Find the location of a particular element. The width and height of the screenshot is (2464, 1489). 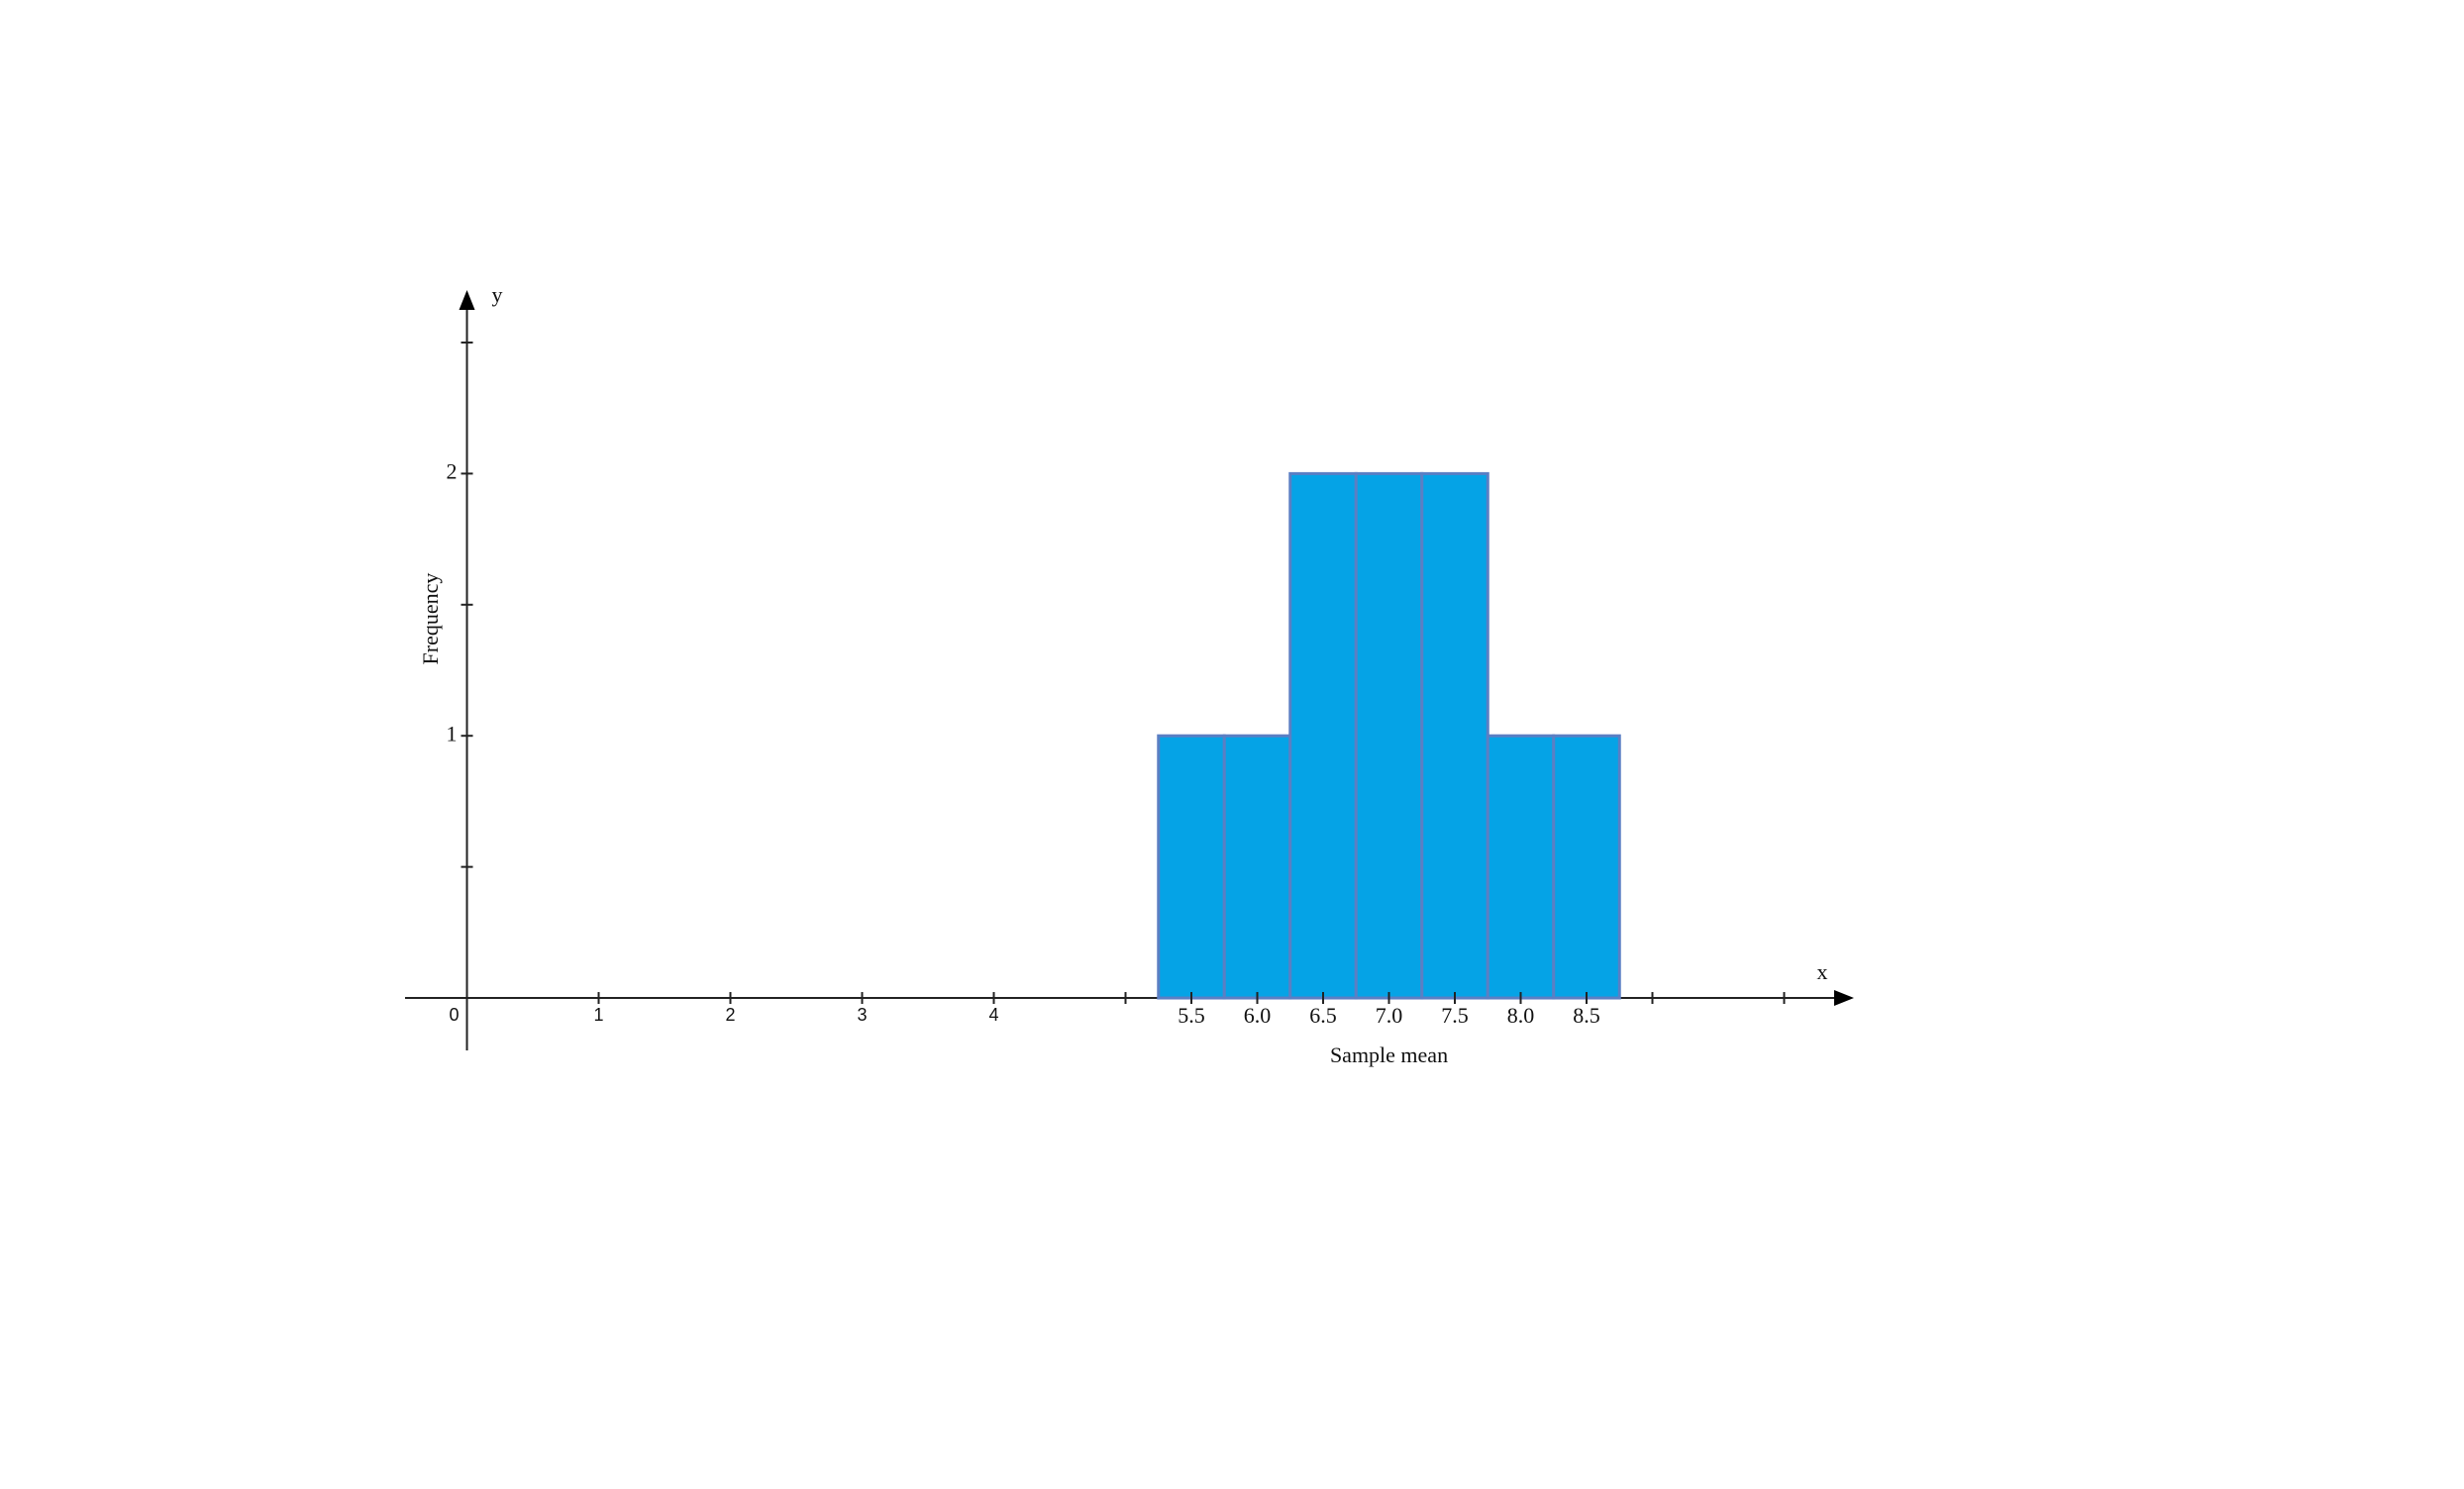

y-tick-label: 1 is located at coordinates (453, 733).